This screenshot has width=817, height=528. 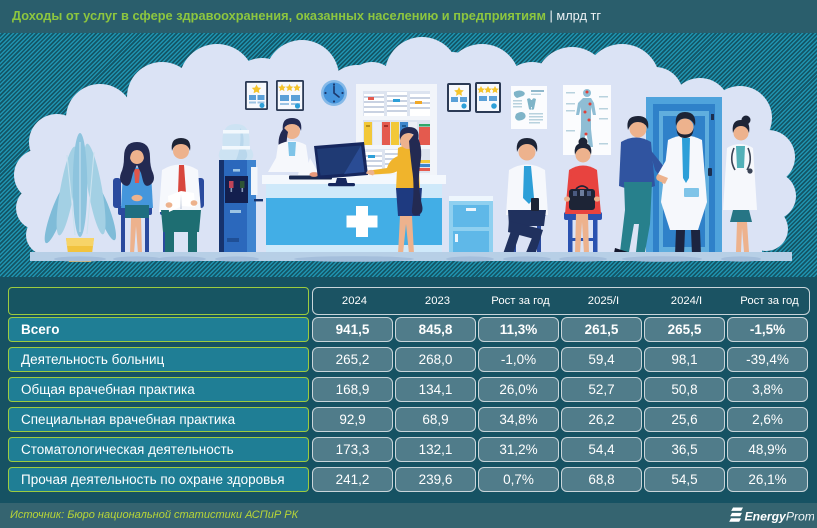 What do you see at coordinates (780, 517) in the screenshot?
I see `svg-text: EnergyProm` at bounding box center [780, 517].